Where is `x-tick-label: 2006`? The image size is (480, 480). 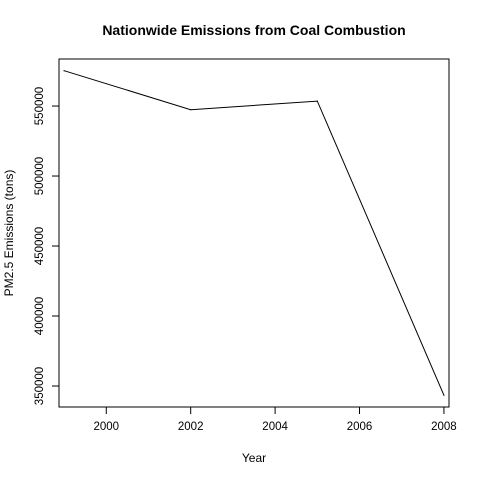
x-tick-label: 2006 is located at coordinates (360, 427).